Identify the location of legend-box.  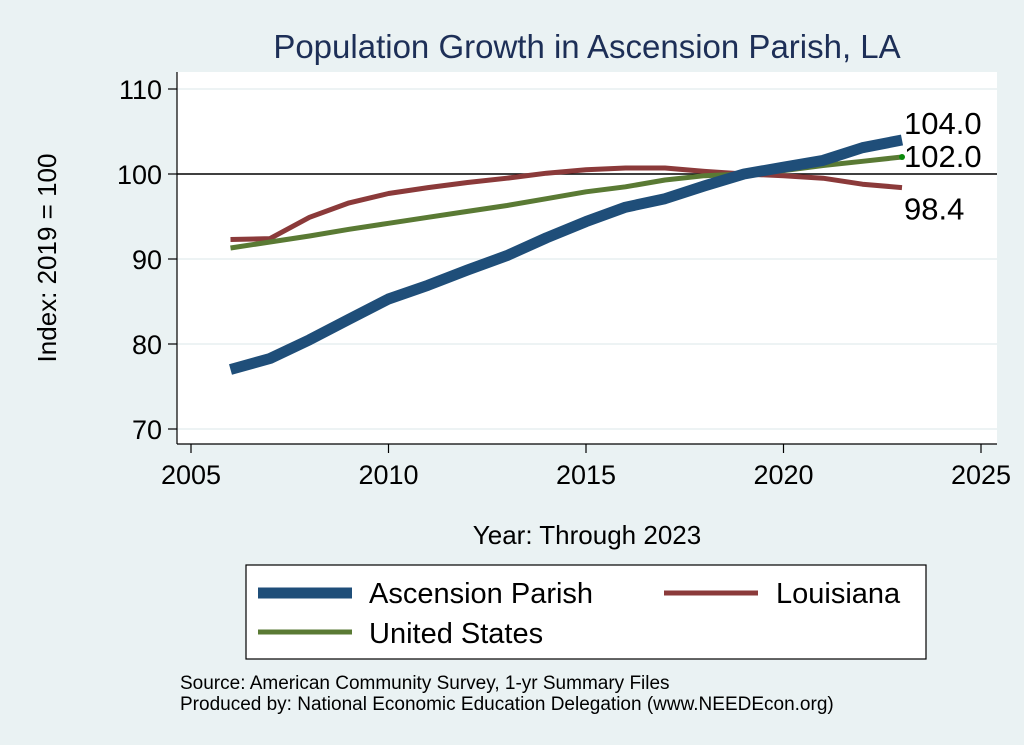
(586, 612).